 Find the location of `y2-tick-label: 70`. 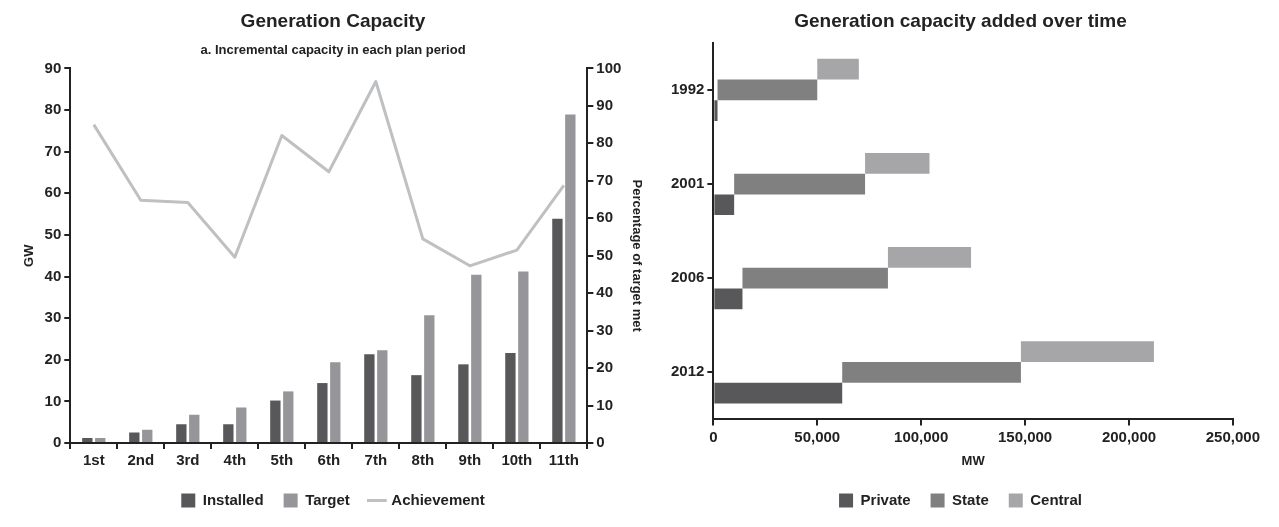

y2-tick-label: 70 is located at coordinates (605, 179).